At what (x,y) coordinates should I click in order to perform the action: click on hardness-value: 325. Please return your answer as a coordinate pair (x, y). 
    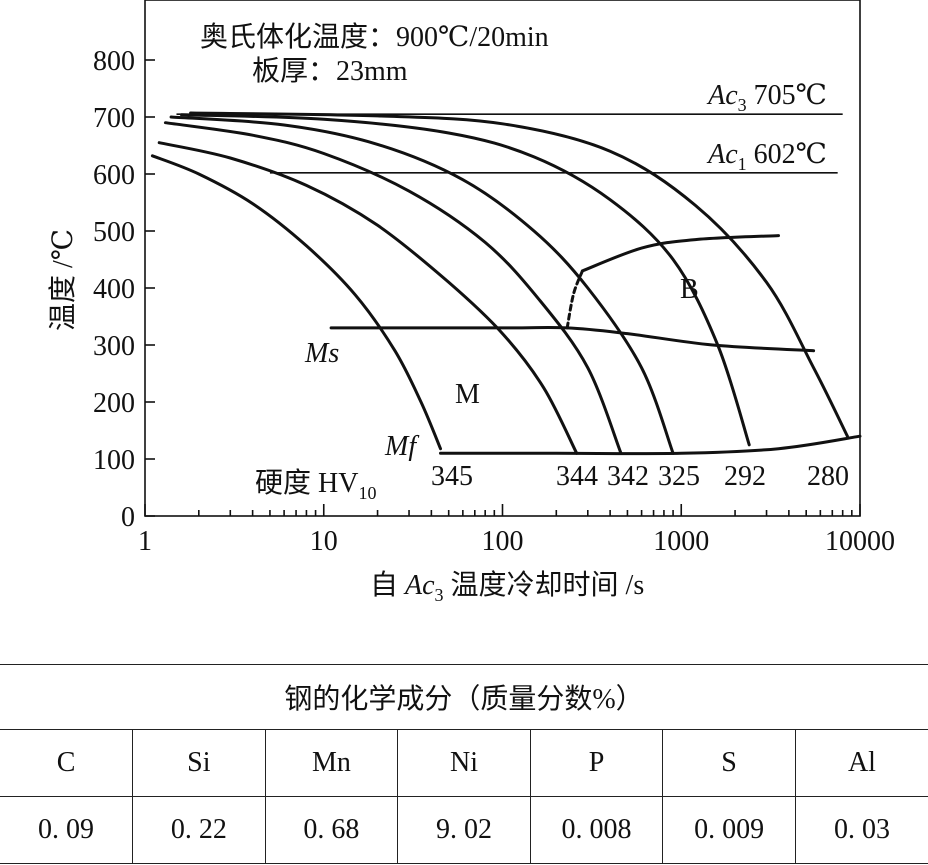
    Looking at the image, I should click on (679, 476).